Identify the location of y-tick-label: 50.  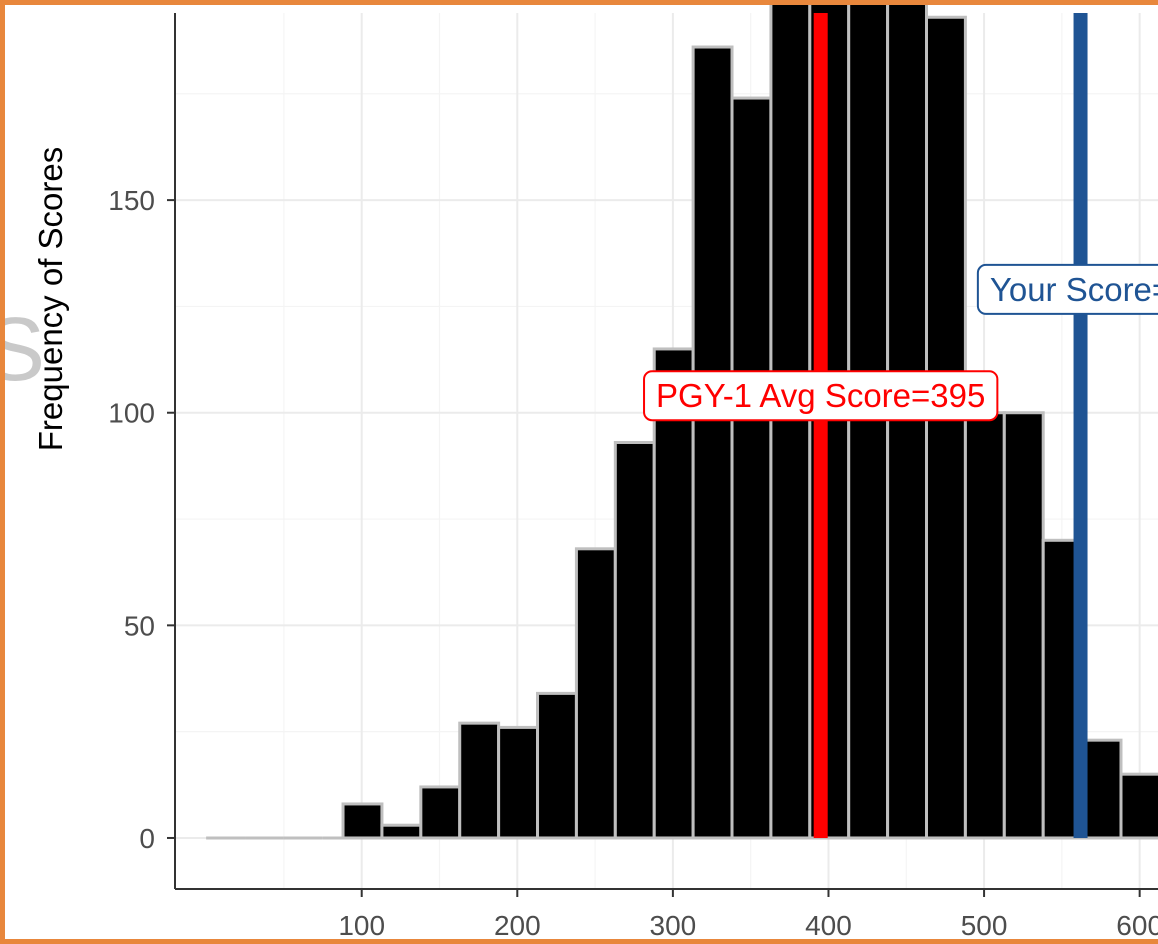
(139, 625).